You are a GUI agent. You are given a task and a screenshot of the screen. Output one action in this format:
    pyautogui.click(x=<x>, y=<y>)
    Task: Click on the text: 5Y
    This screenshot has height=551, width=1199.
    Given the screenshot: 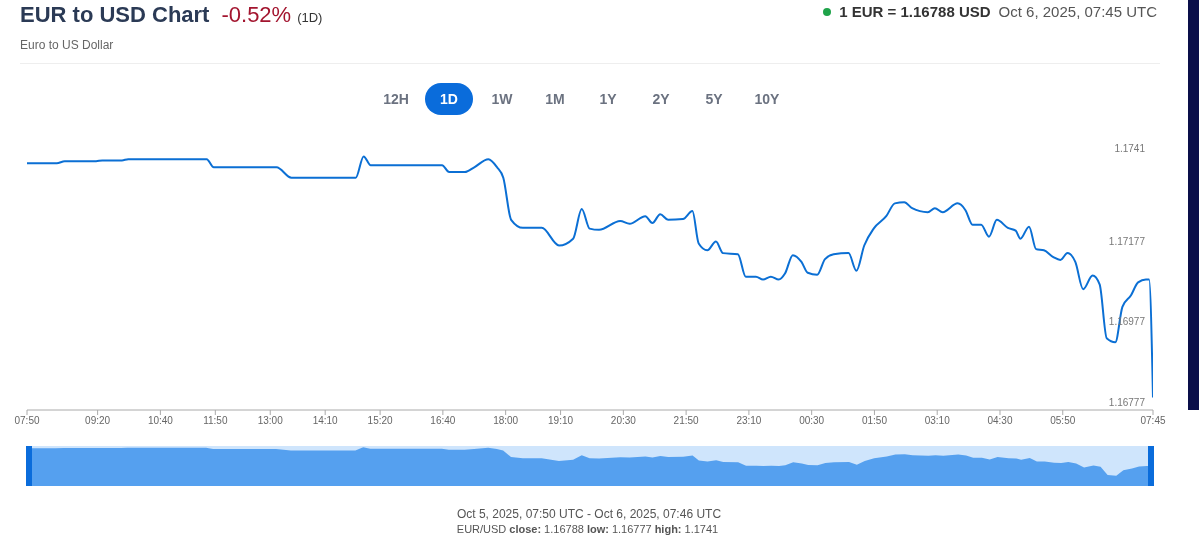 What is the action you would take?
    pyautogui.click(x=714, y=99)
    